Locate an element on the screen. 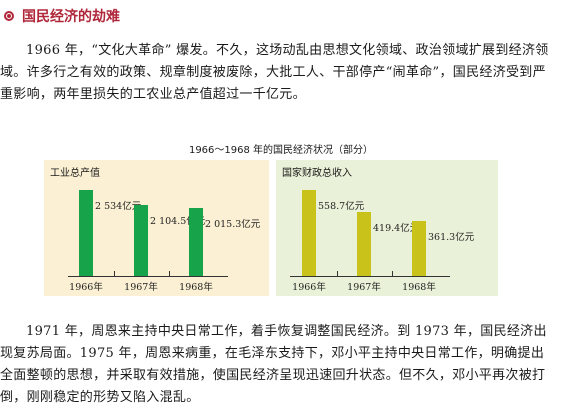 The width and height of the screenshot is (562, 411). section-title-text: 国民经济的劫难 is located at coordinates (71, 17).